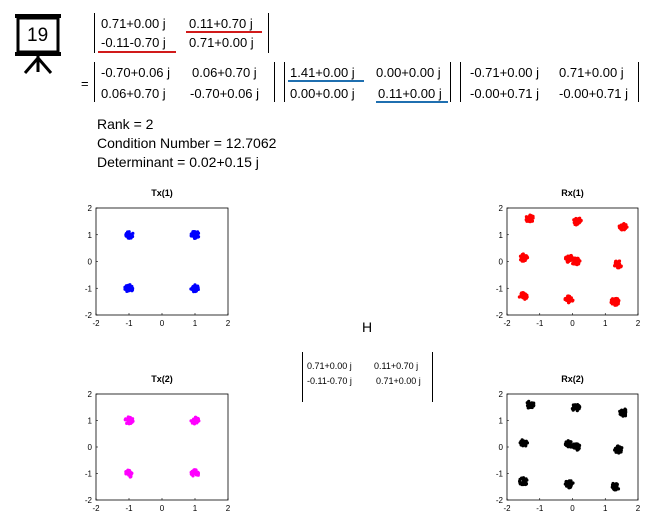 This screenshot has height=522, width=653. What do you see at coordinates (568, 258) in the screenshot?
I see `plot-rx1: Rx(1) -2 -1 0 1 2 2 1 0 -1 -2` at bounding box center [568, 258].